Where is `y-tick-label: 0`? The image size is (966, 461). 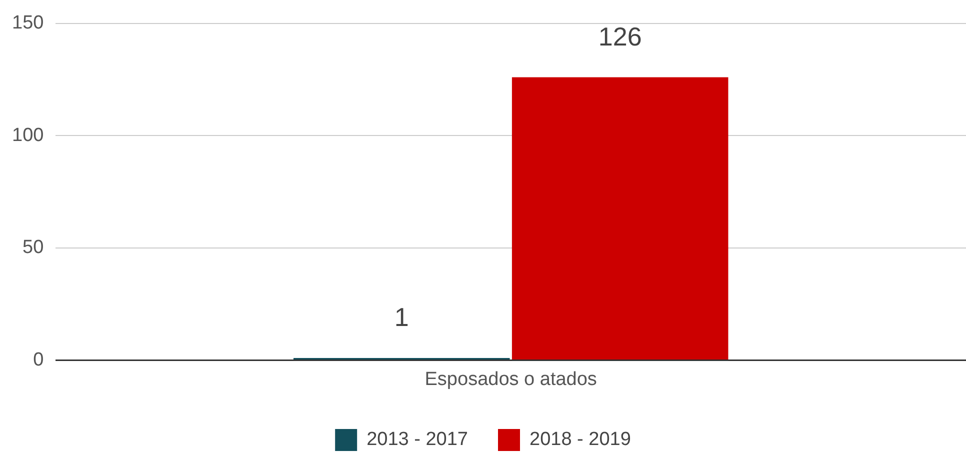
y-tick-label: 0 is located at coordinates (38, 359).